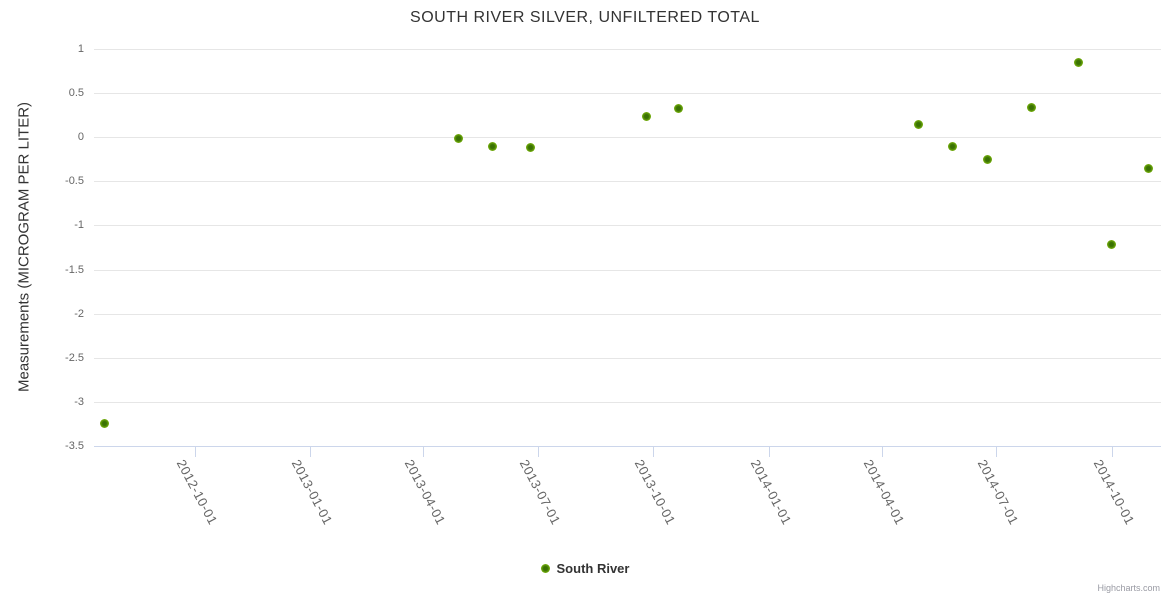 The height and width of the screenshot is (600, 1170). What do you see at coordinates (74, 357) in the screenshot?
I see `y-axis-label: -2.5` at bounding box center [74, 357].